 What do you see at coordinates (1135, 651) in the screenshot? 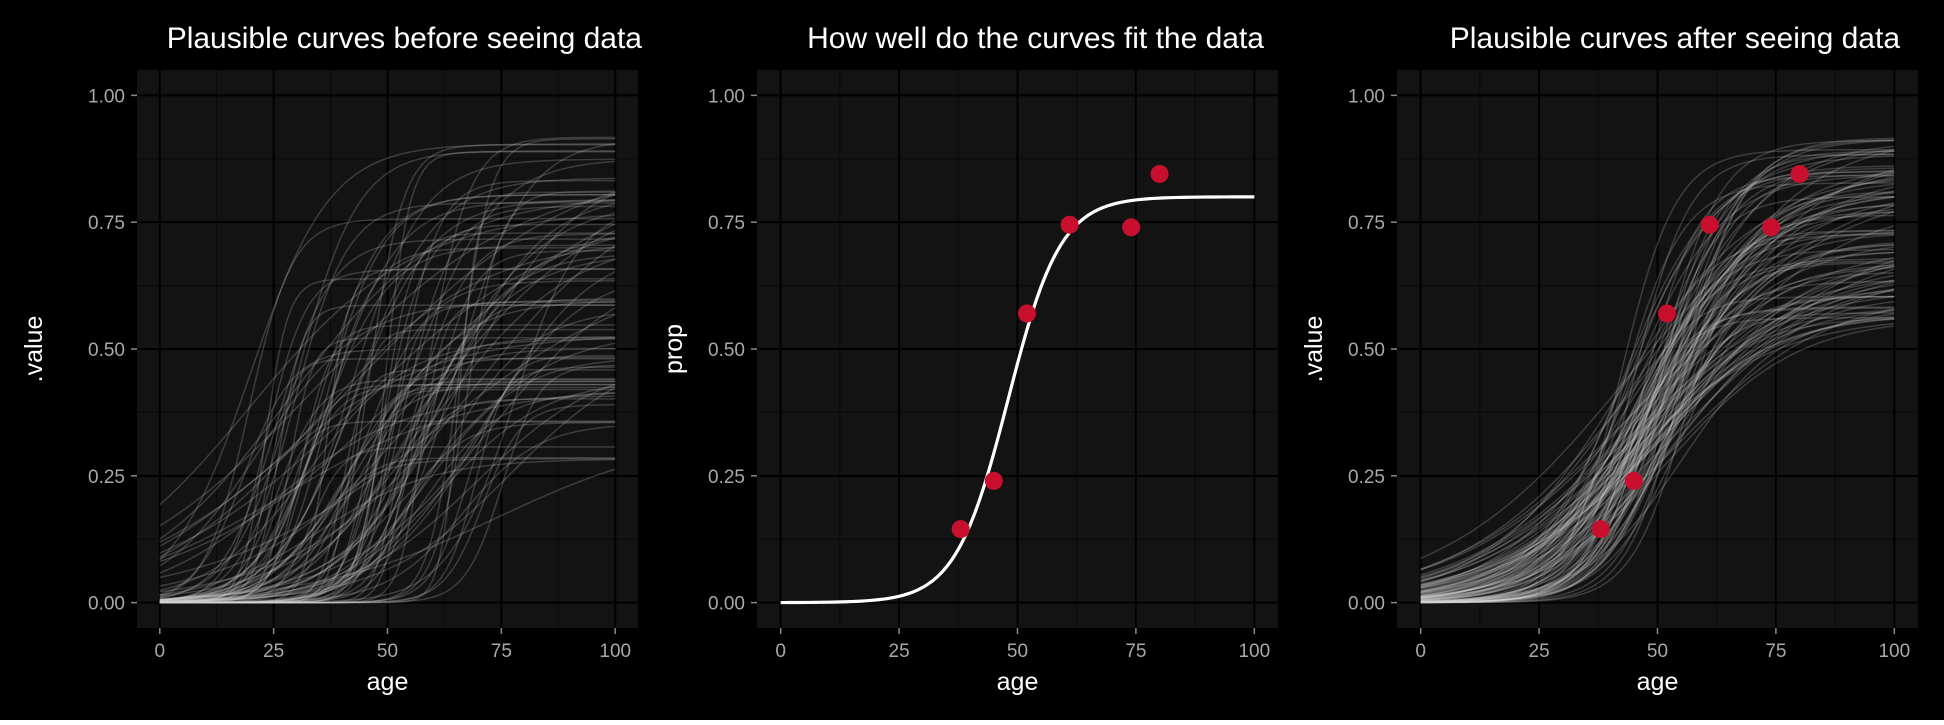
I see `x-tick-label: 75` at bounding box center [1135, 651].